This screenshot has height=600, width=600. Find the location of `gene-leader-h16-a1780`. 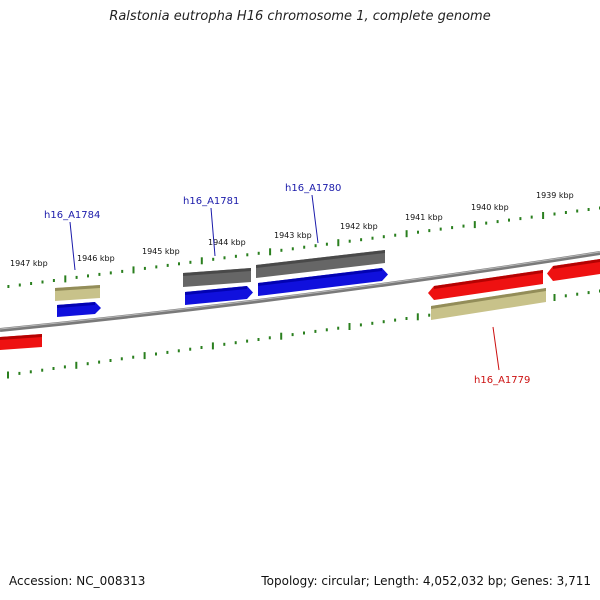

gene-leader-h16-a1780 is located at coordinates (315, 219).